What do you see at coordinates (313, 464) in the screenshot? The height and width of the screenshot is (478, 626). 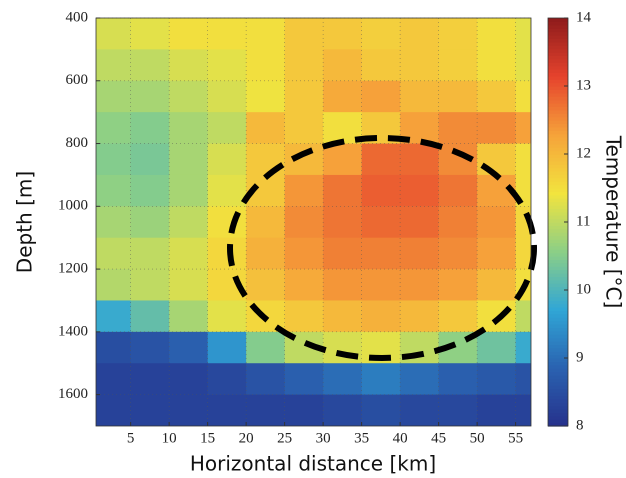 I see `x-axis-label: Horizontal distance [km]` at bounding box center [313, 464].